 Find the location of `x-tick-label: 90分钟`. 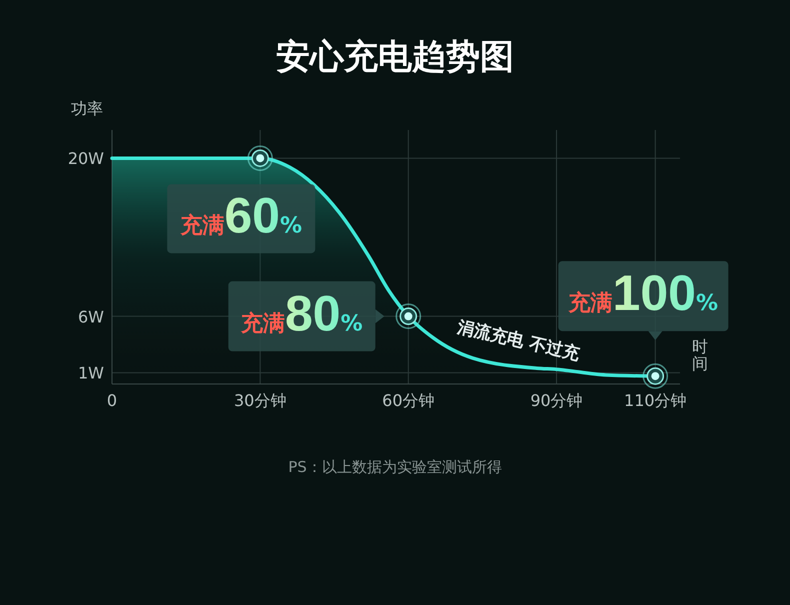

x-tick-label: 90分钟 is located at coordinates (556, 400).